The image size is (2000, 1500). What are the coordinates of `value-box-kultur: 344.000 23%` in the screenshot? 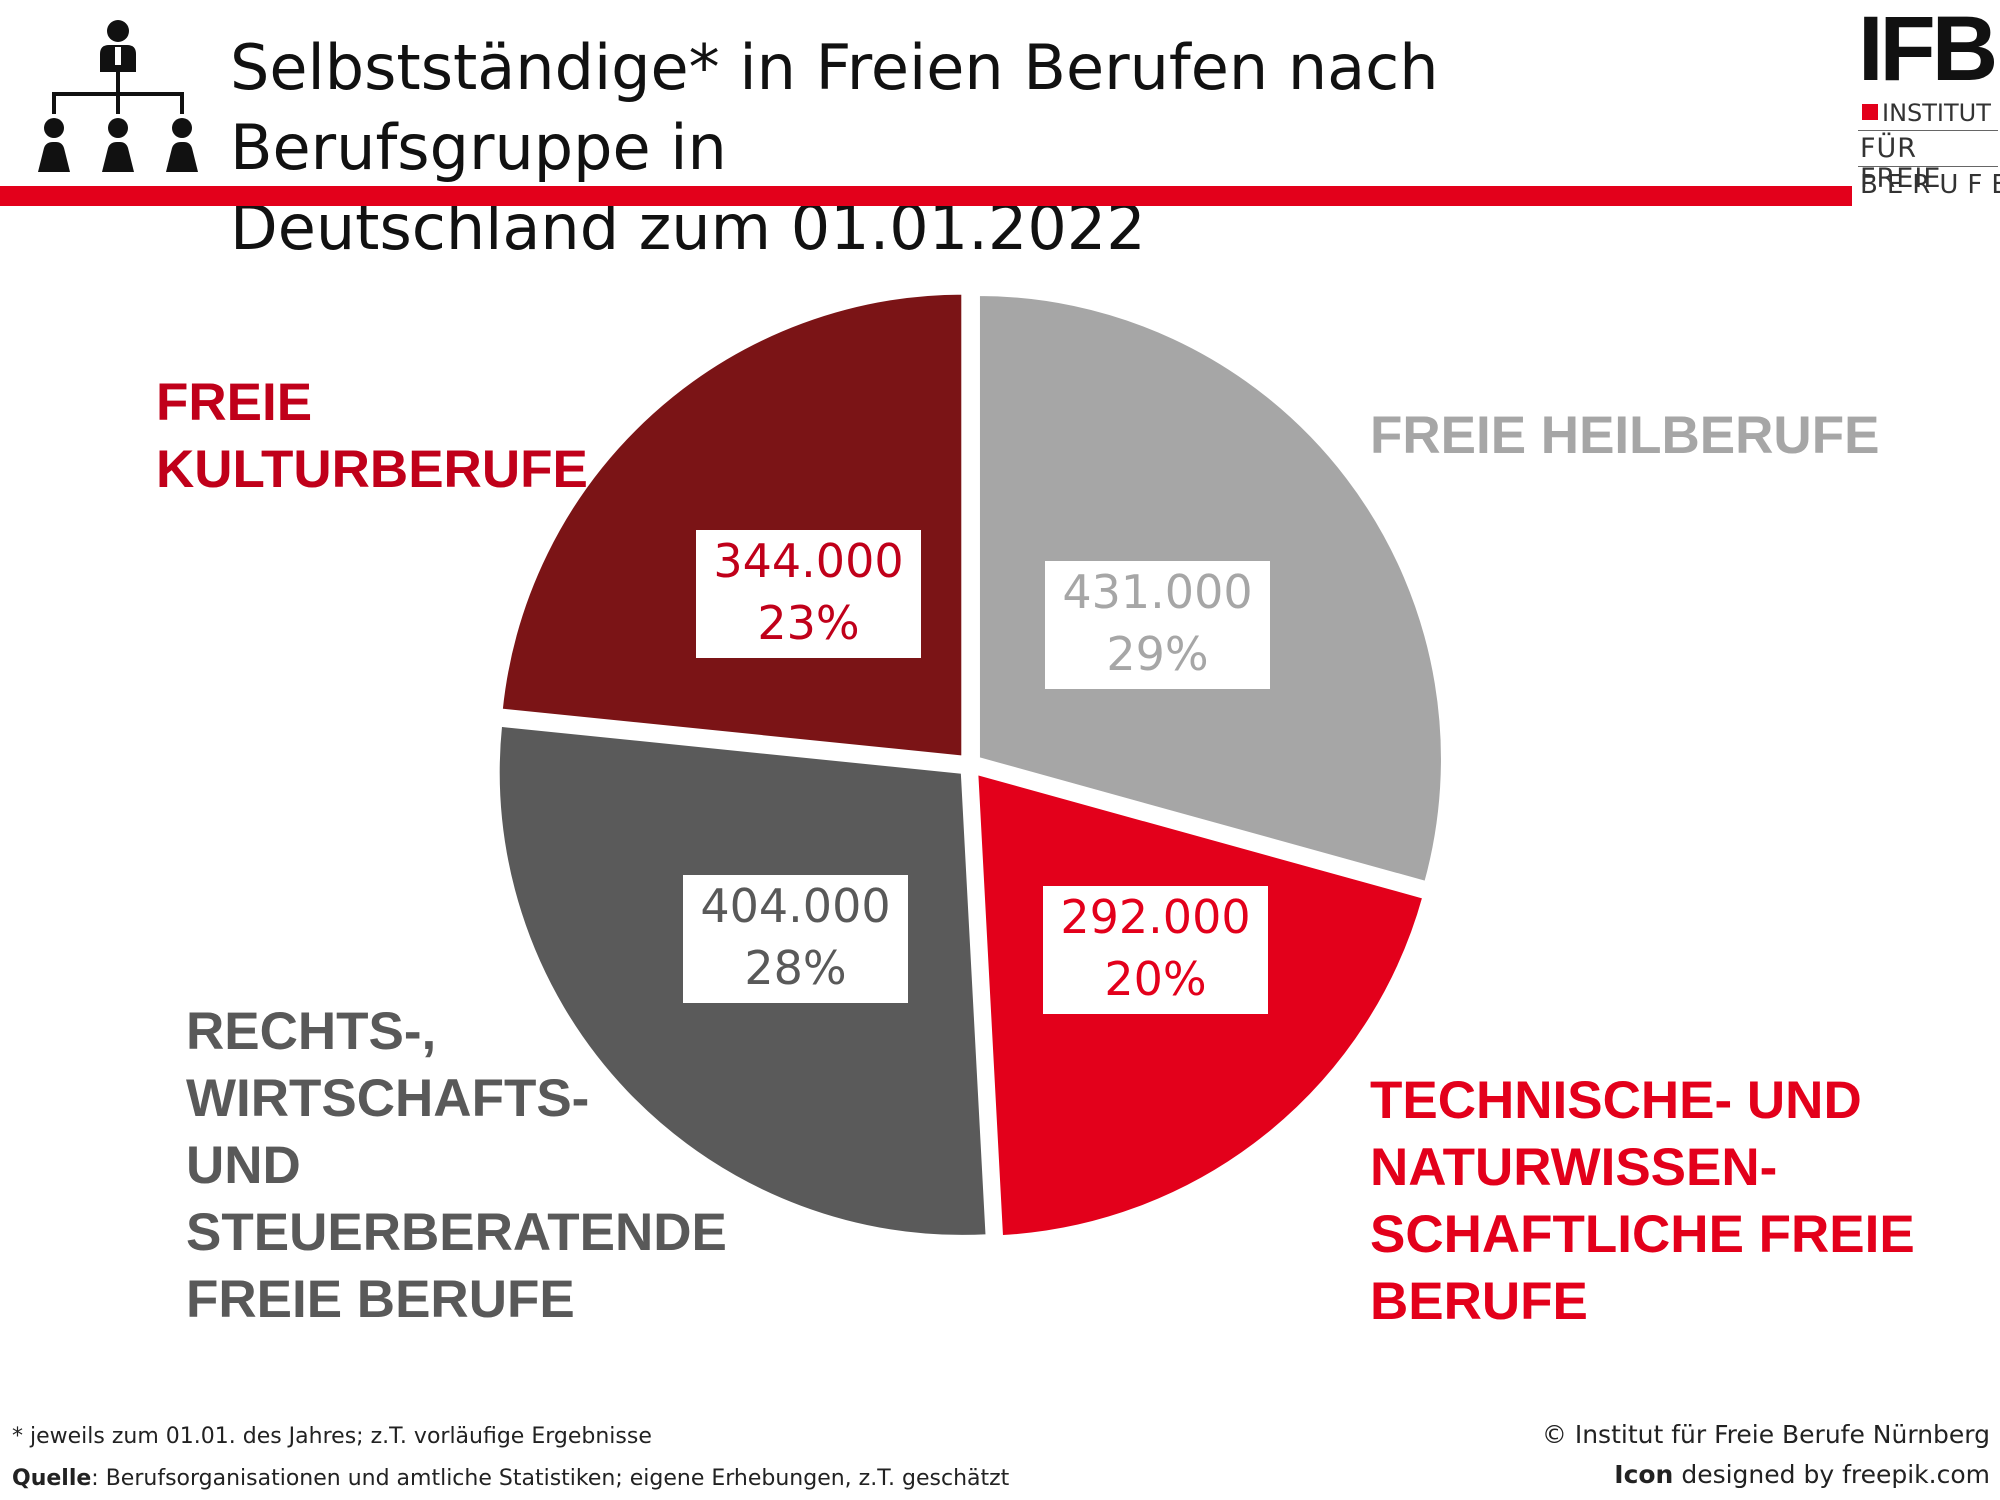 It's located at (808, 594).